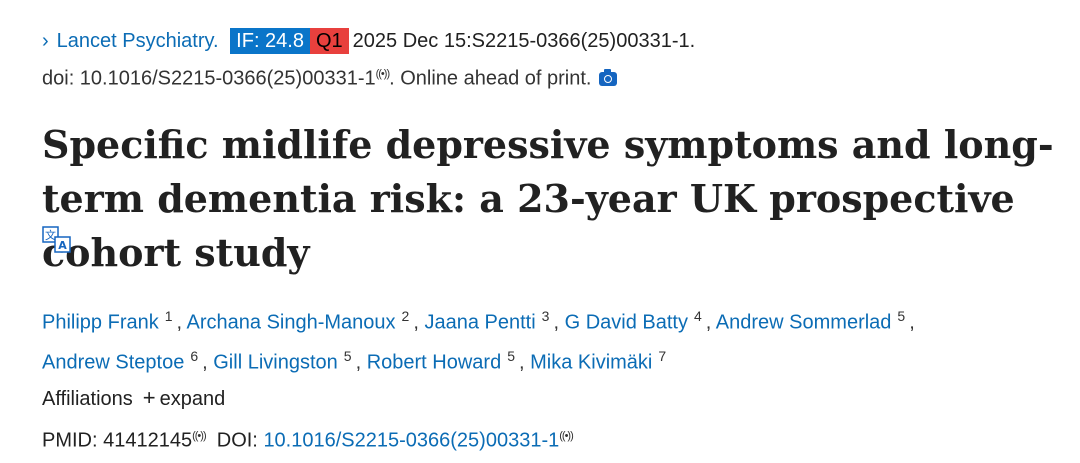 The height and width of the screenshot is (463, 1080). What do you see at coordinates (270, 41) in the screenshot?
I see `impact-factor-badge: IF: 24.8` at bounding box center [270, 41].